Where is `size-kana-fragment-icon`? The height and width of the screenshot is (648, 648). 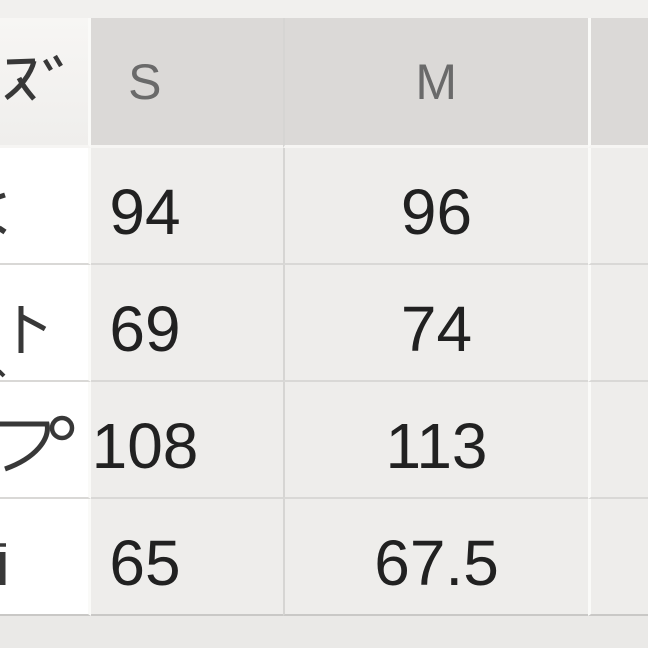 size-kana-fragment-icon is located at coordinates (33, 77).